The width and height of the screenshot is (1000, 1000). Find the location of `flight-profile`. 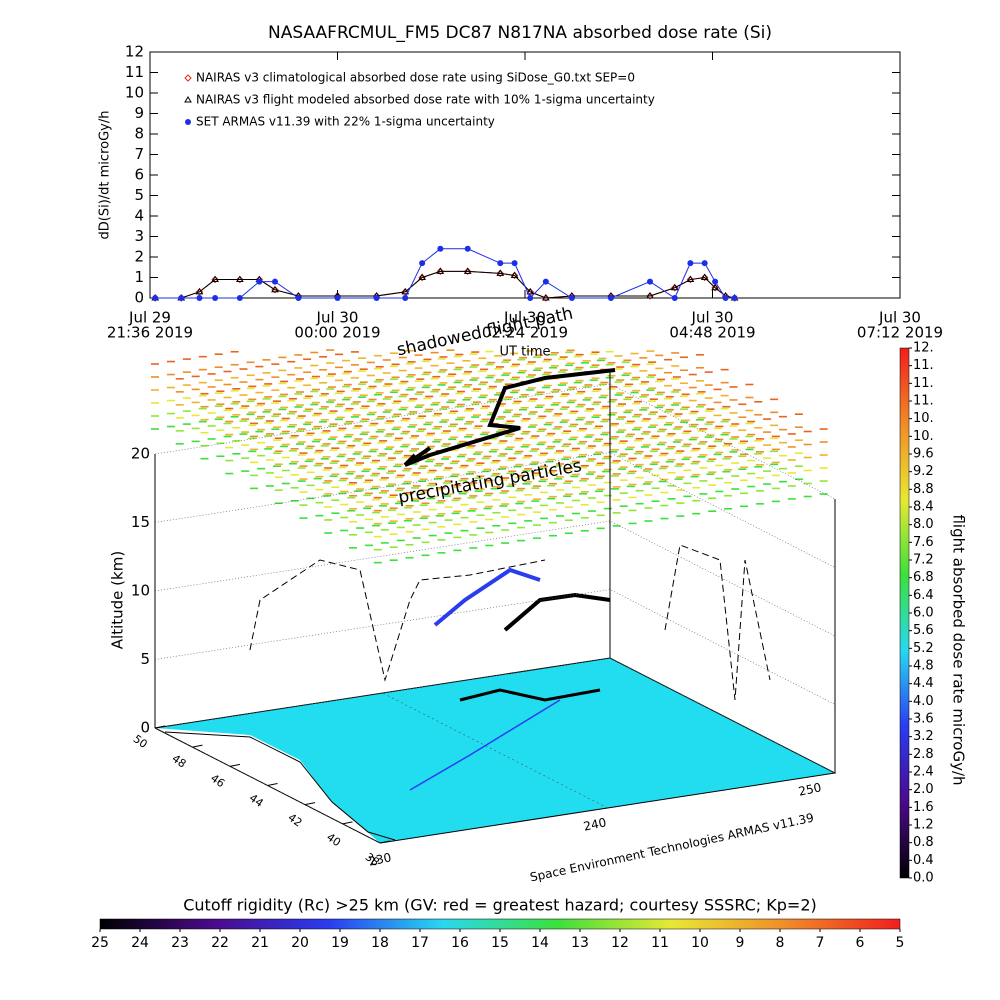

flight-profile is located at coordinates (487, 597).